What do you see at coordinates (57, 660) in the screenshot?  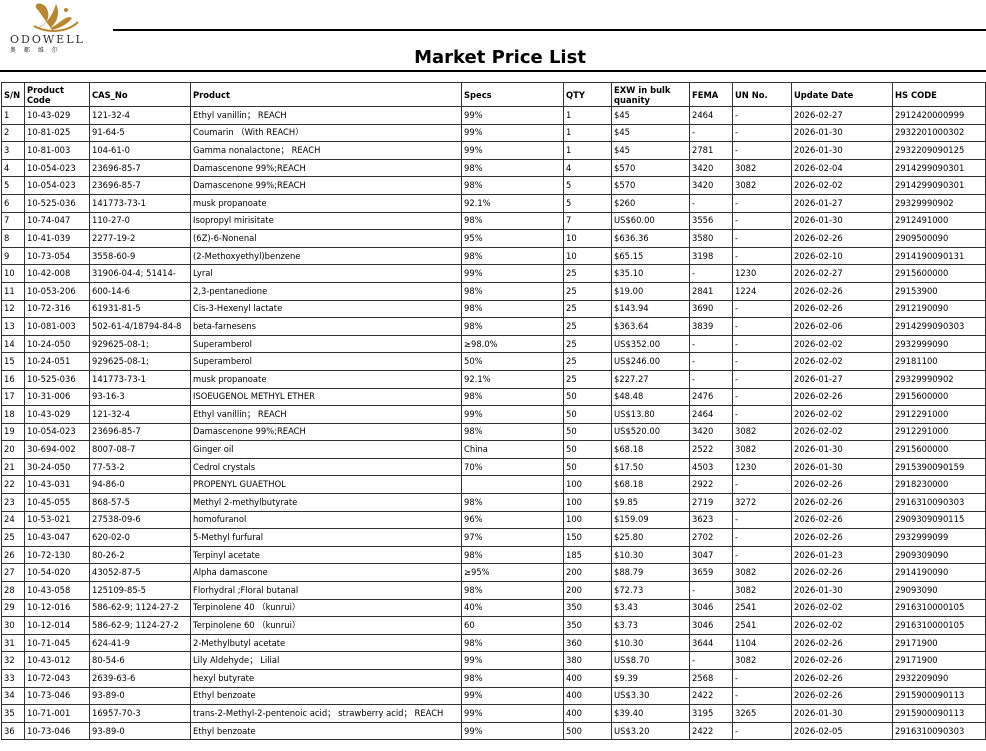 I see `cell-product-code: 10-43-012` at bounding box center [57, 660].